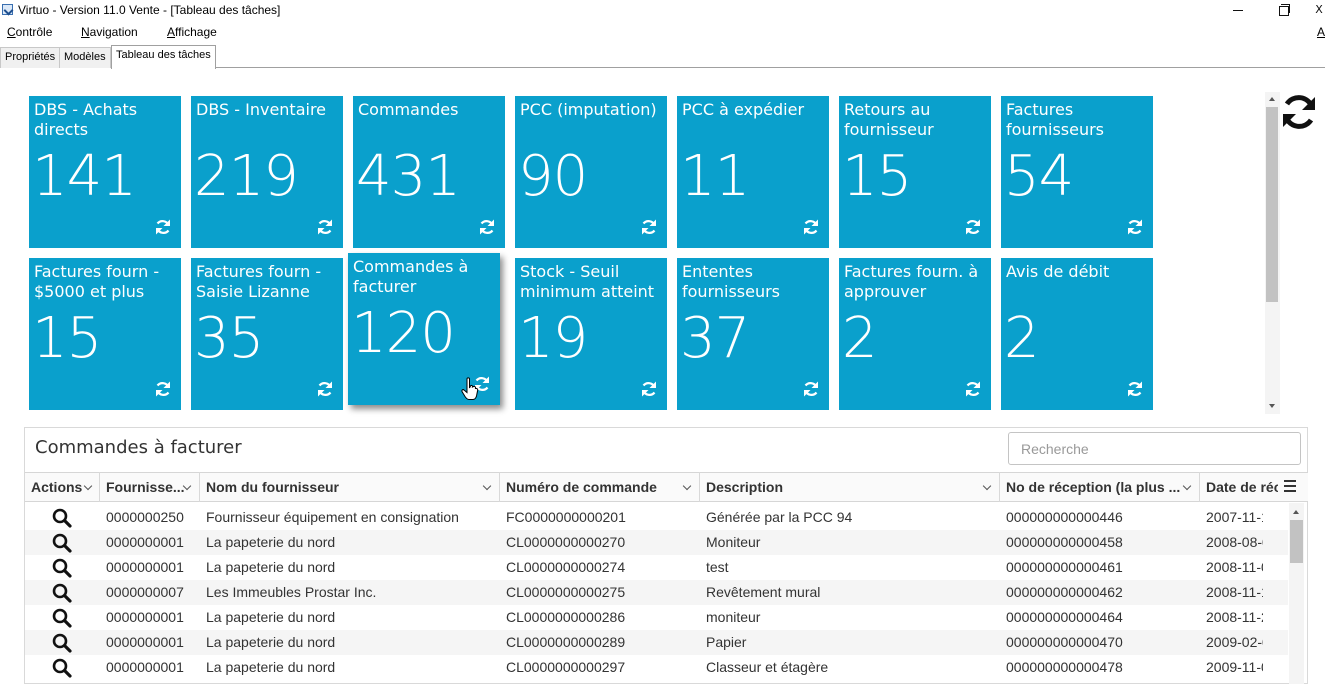 This screenshot has height=684, width=1325. I want to click on task-tile: DBS - Achats directs 141, so click(105, 172).